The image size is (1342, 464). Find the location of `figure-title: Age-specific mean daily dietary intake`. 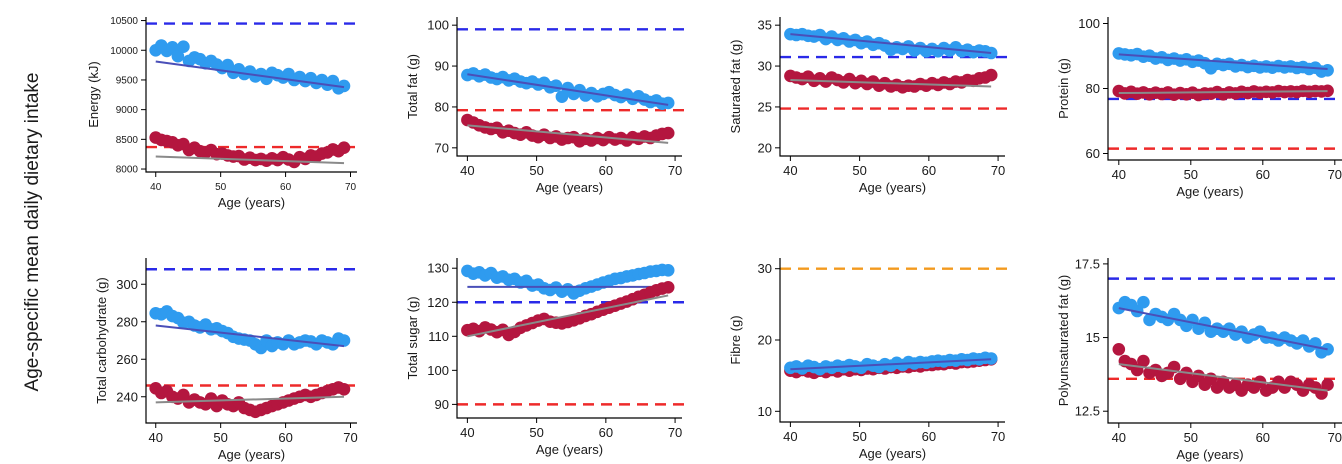

figure-title: Age-specific mean daily dietary intake is located at coordinates (32, 232).